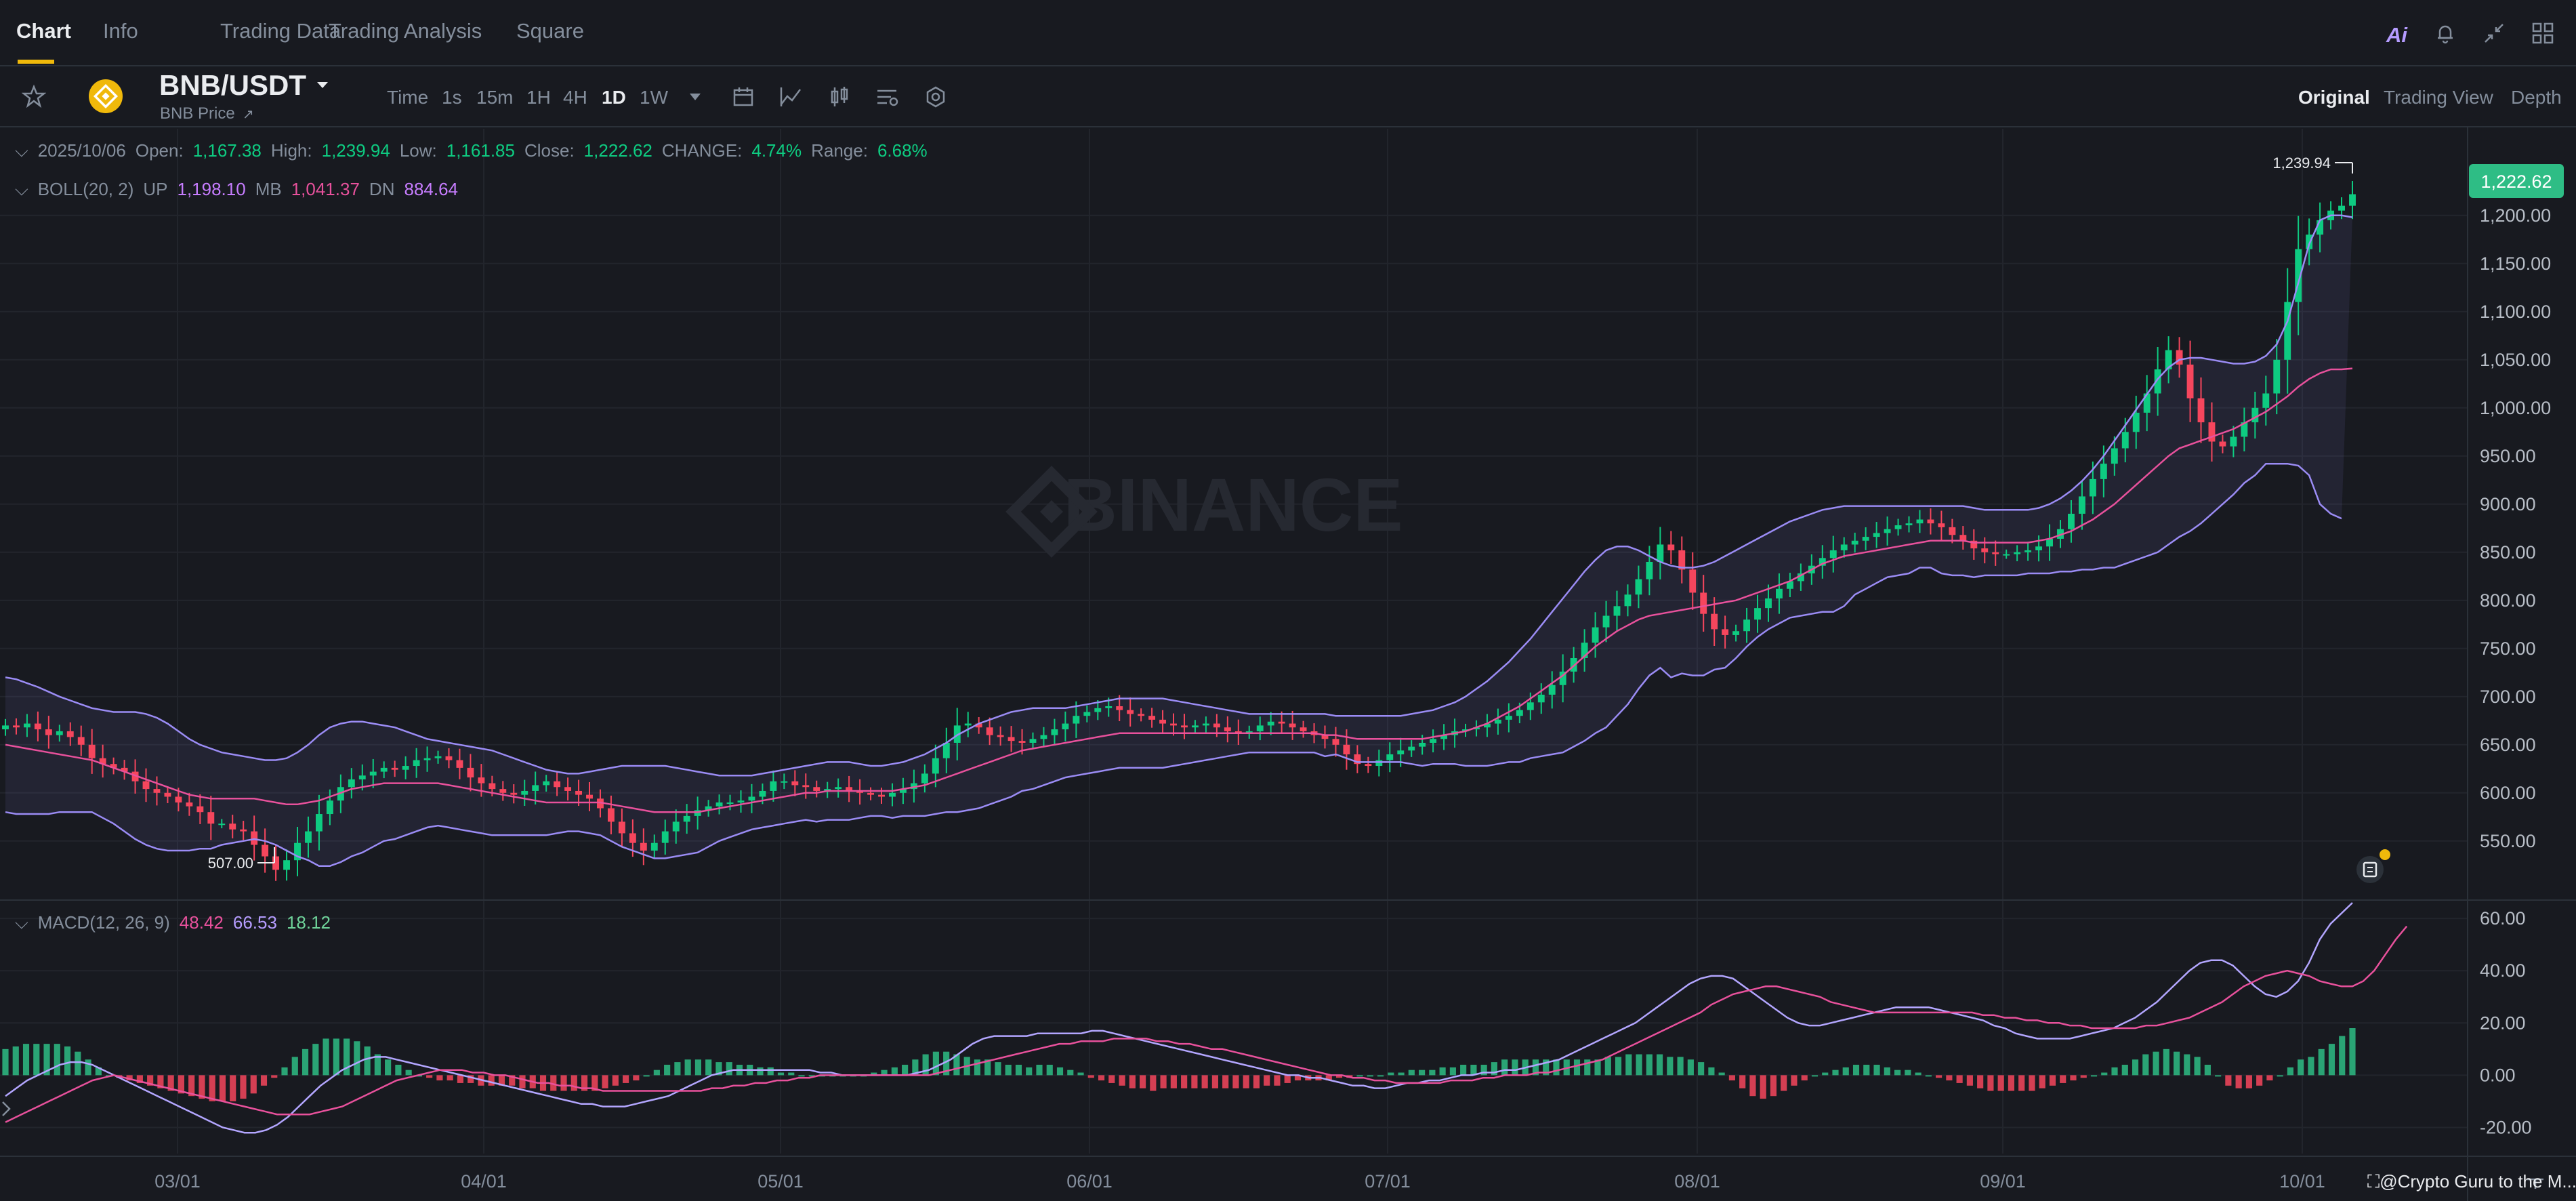  Describe the element at coordinates (268, 189) in the screenshot. I see `boll-mb-label: MB` at that location.